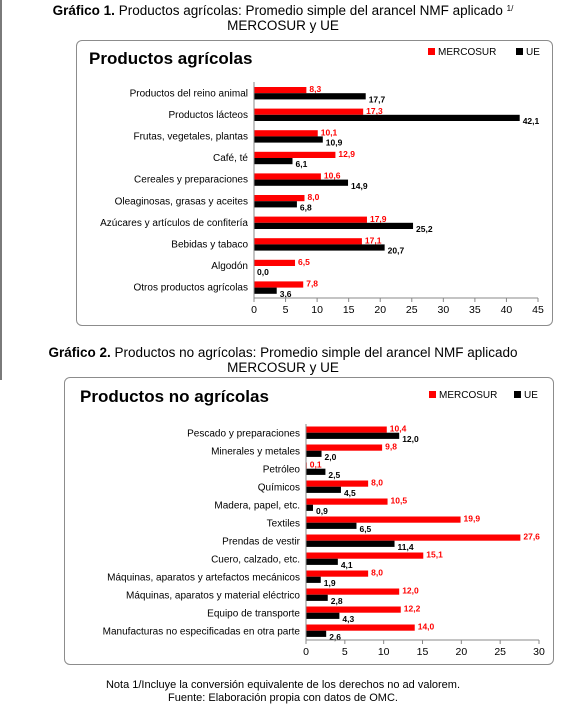 The width and height of the screenshot is (566, 709). I want to click on chart2-category-label: Madera, papel, etc., so click(257, 506).